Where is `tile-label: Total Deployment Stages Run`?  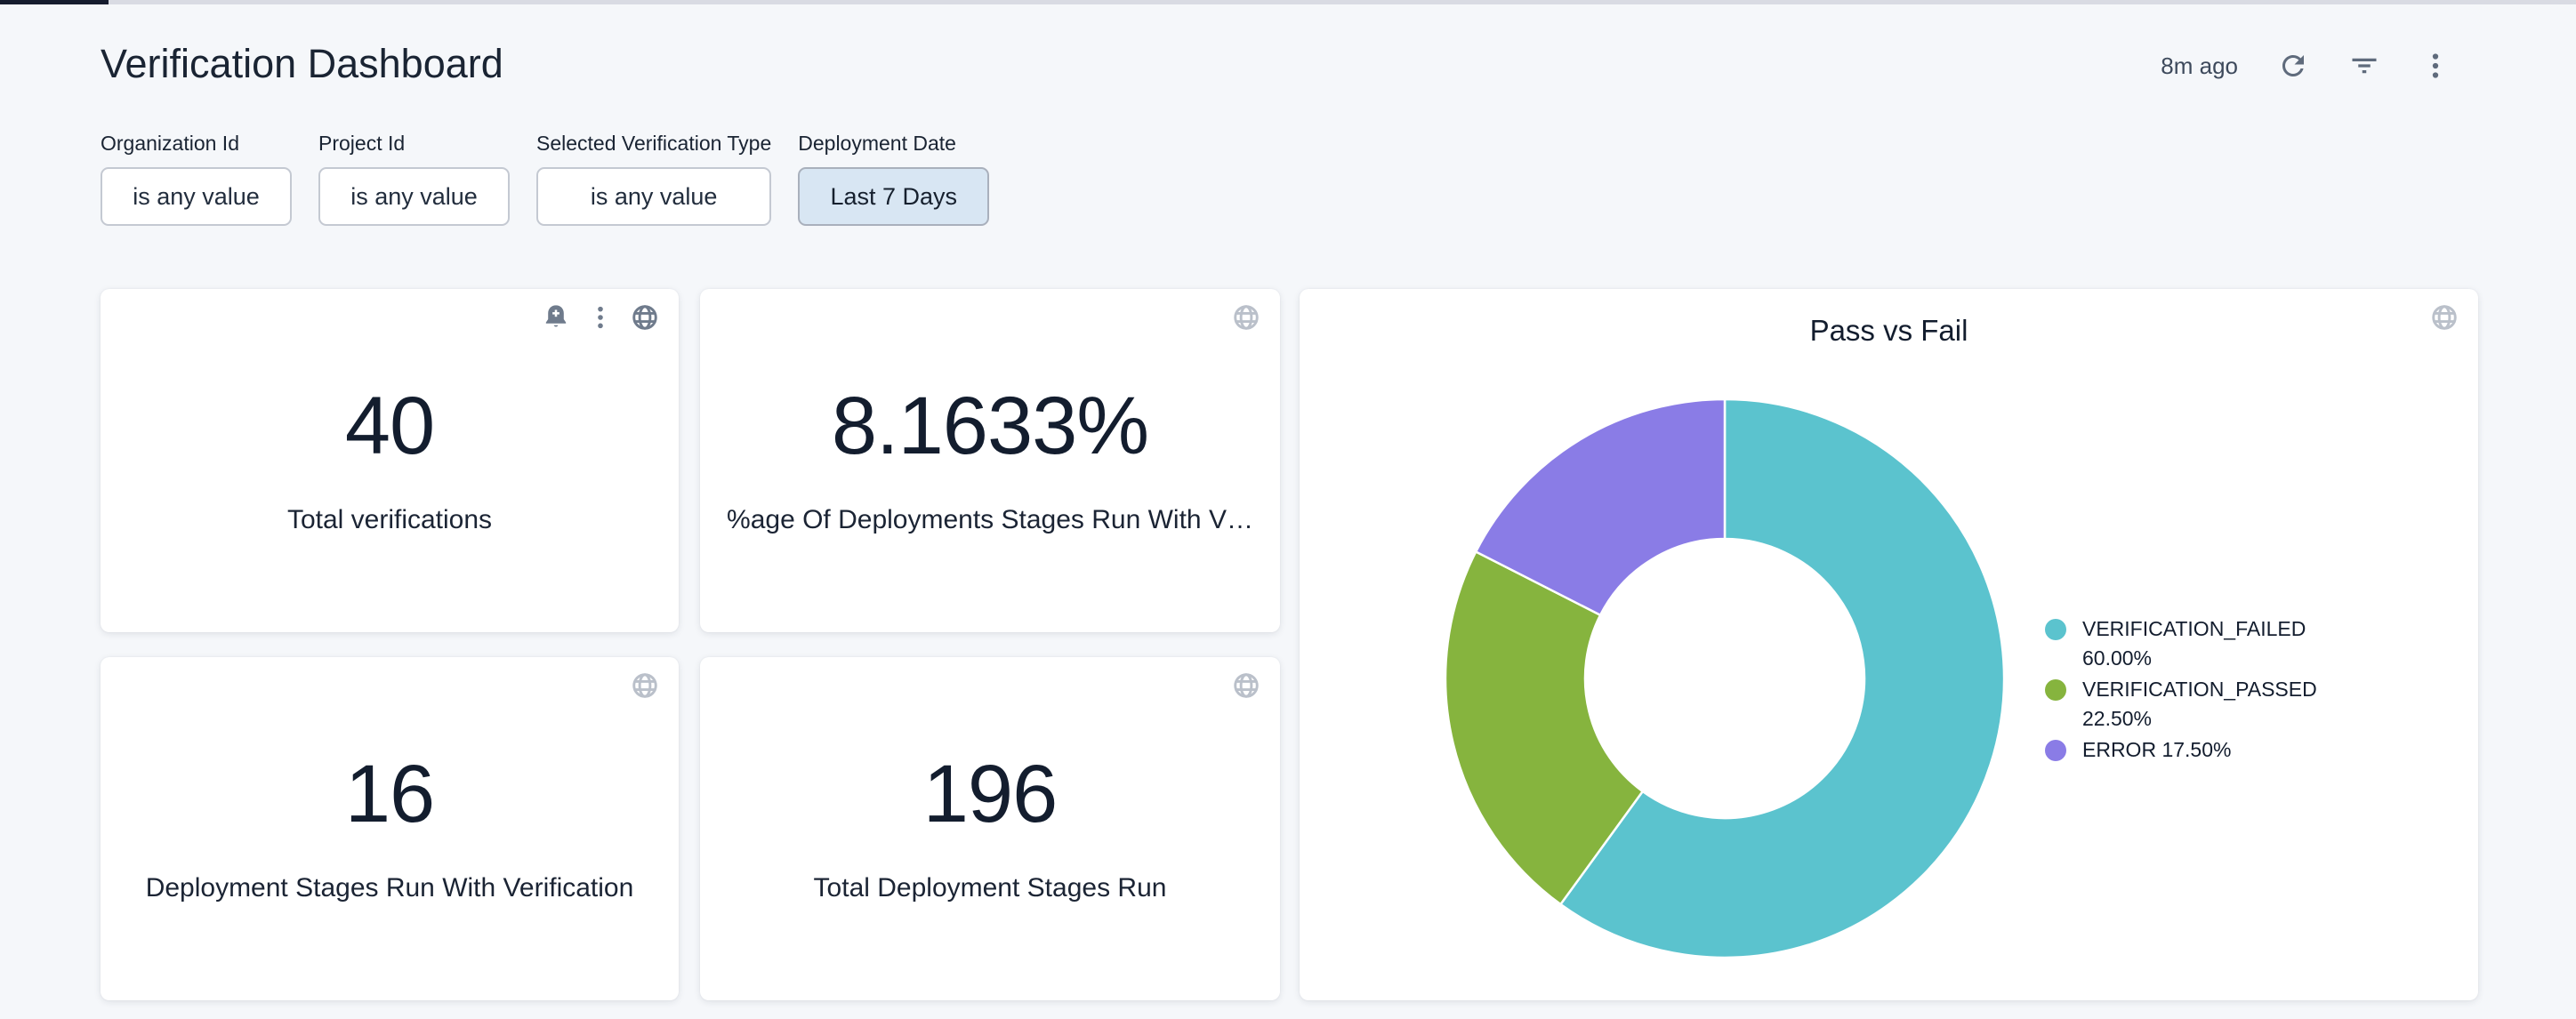
tile-label: Total Deployment Stages Run is located at coordinates (990, 888).